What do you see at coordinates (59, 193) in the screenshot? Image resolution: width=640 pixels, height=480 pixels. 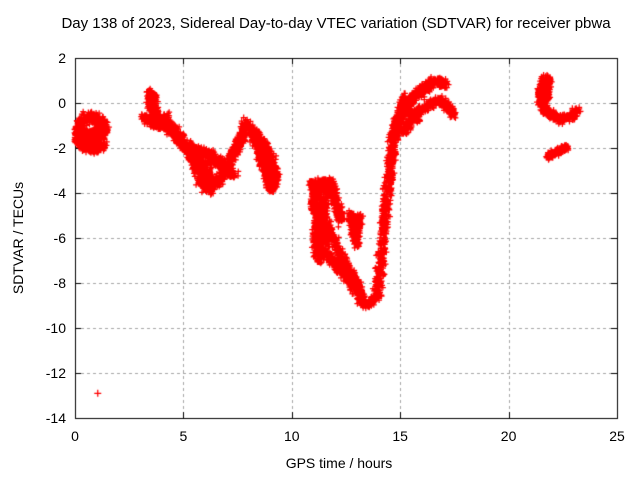 I see `y-tick-label--4: -4` at bounding box center [59, 193].